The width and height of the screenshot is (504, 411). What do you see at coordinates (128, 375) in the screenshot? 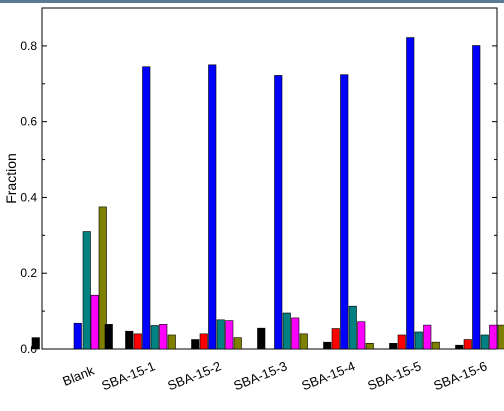
I see `x-category-label: SBA-15-1` at bounding box center [128, 375].